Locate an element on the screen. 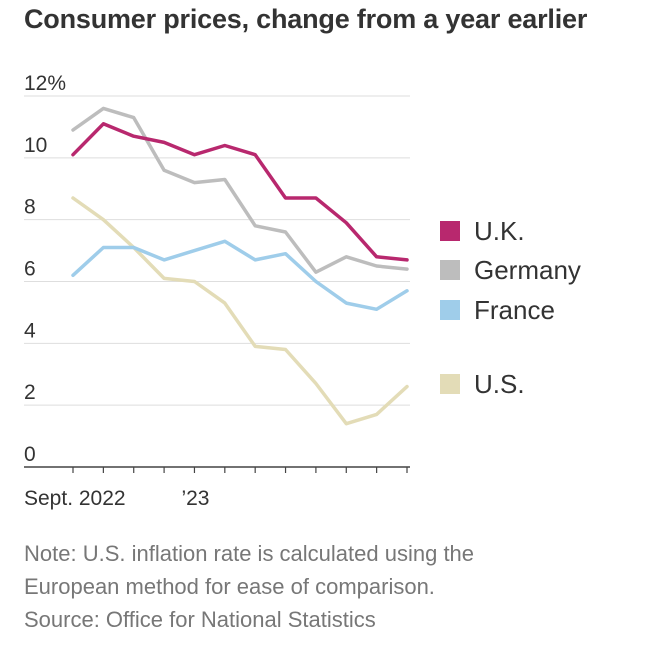  series-line-germany is located at coordinates (240, 190).